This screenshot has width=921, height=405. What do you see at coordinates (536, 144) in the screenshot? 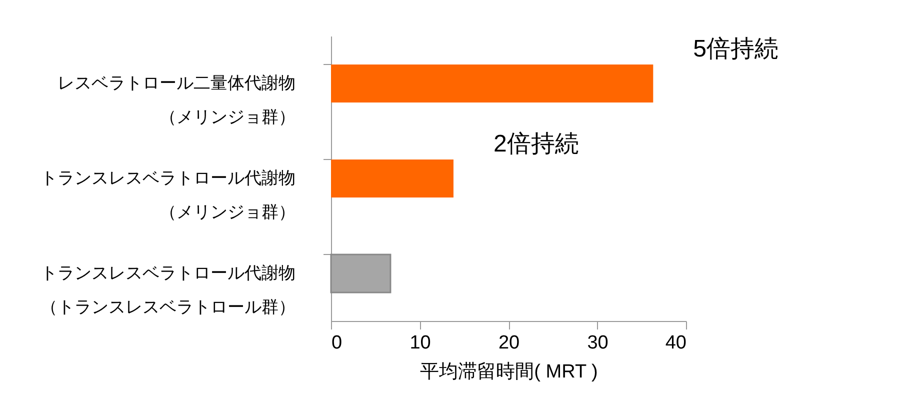
I see `annotation: 2倍持続` at bounding box center [536, 144].